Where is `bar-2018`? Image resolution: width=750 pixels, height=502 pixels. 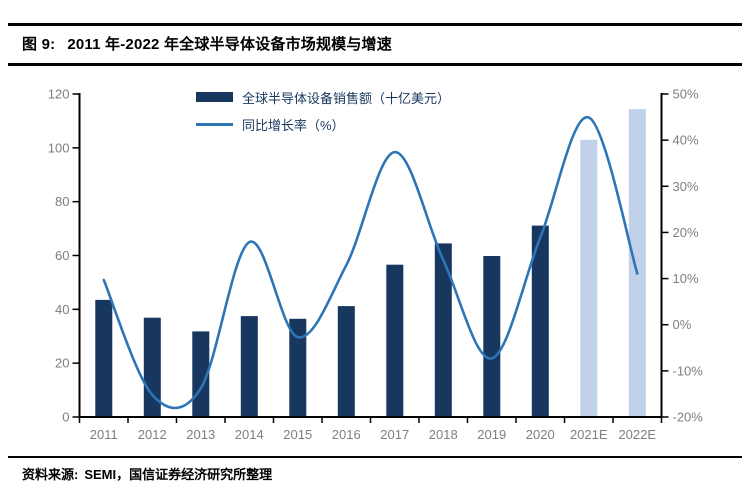 bar-2018 is located at coordinates (443, 330).